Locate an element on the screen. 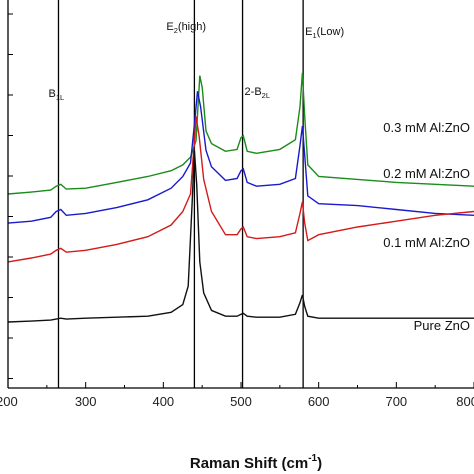 The image size is (474, 474). peak-label-0: B1L is located at coordinates (56, 95).